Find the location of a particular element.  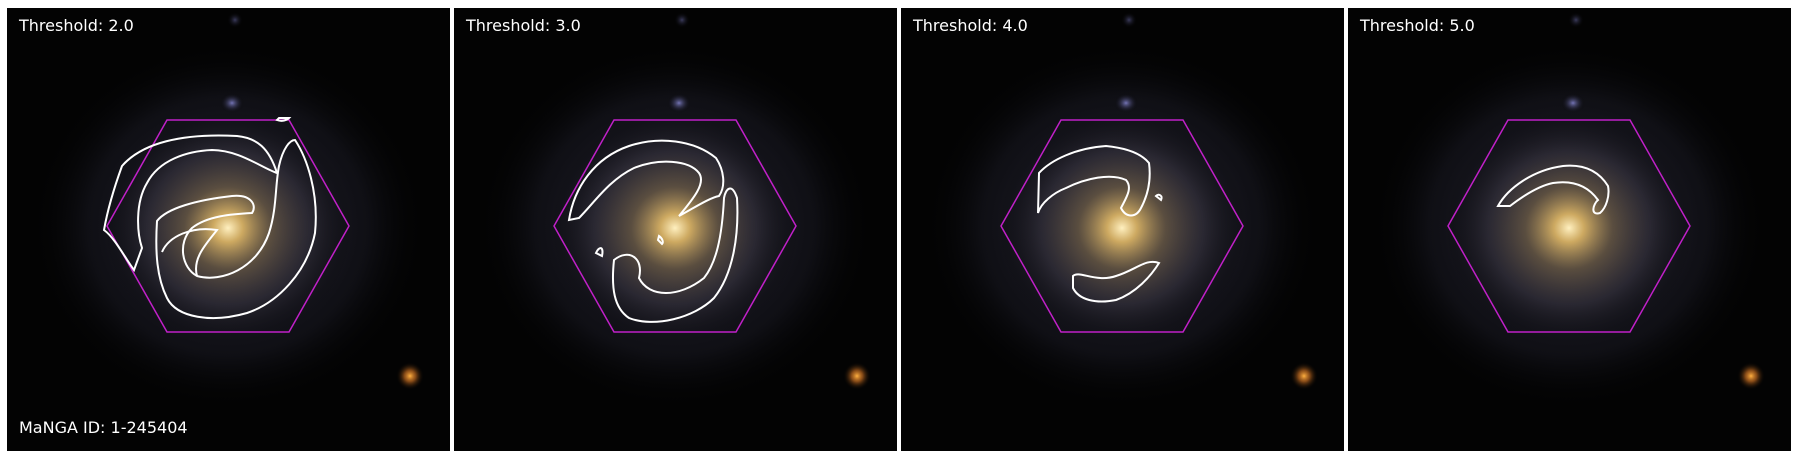

threshold-label: Threshold: 5.0 is located at coordinates (1417, 25).